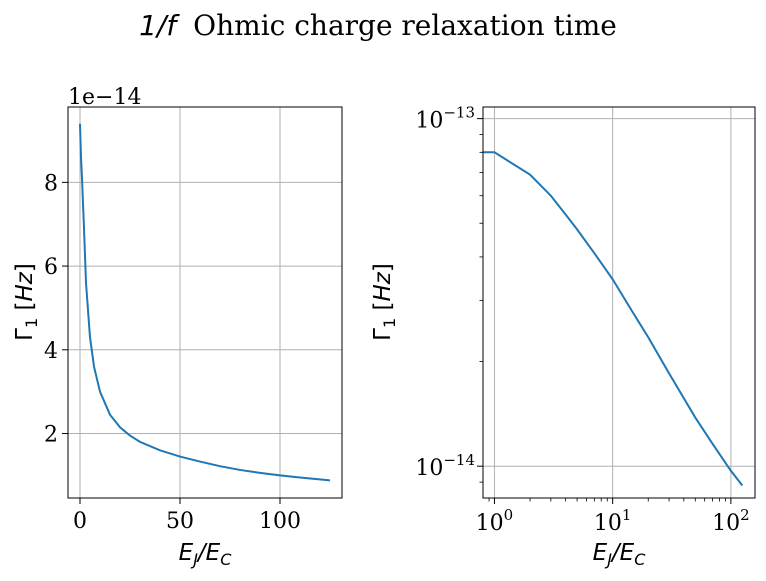  I want to click on figure-title-text: Ohmic charge relaxation time, so click(405, 25).